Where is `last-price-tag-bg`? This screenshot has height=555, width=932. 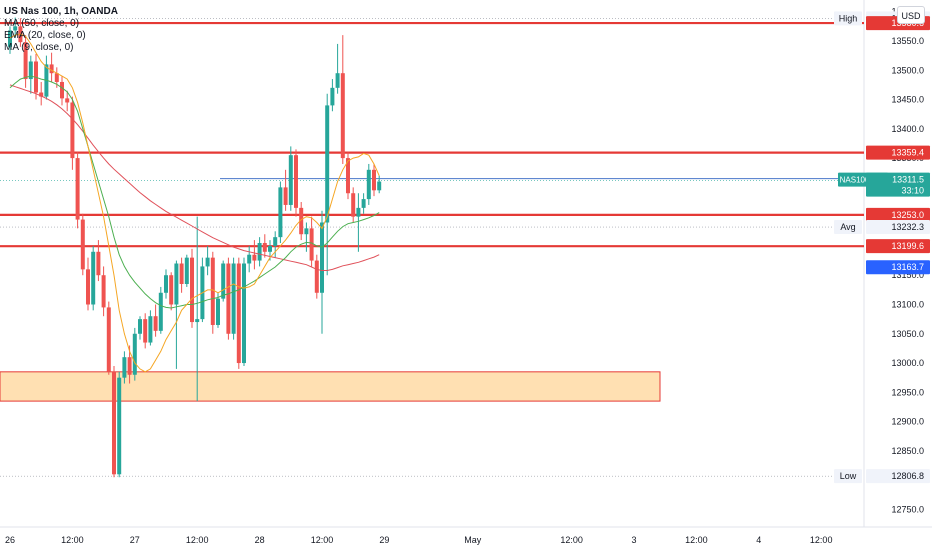
last-price-tag-bg is located at coordinates (898, 184).